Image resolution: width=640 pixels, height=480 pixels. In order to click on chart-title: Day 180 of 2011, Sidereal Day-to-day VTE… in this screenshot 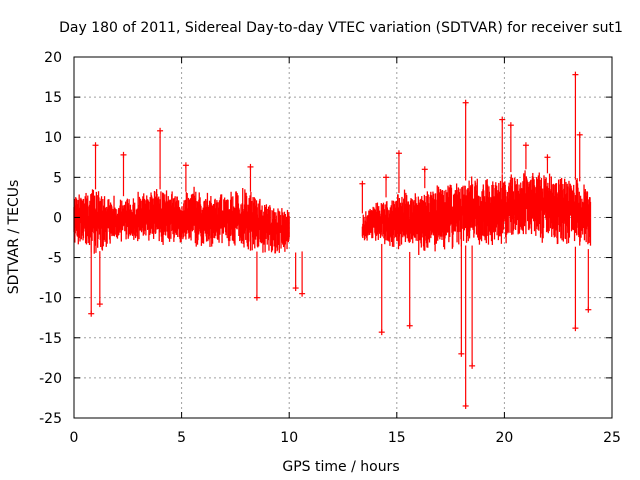, I will do `click(341, 28)`.